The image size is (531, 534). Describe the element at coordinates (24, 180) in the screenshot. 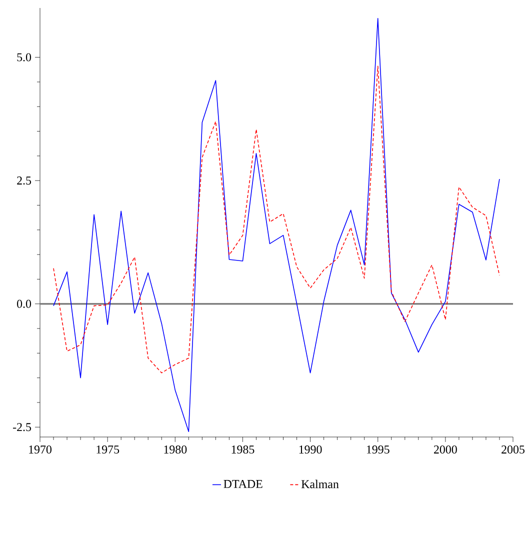

I see `y-tick-label: 2.5` at that location.